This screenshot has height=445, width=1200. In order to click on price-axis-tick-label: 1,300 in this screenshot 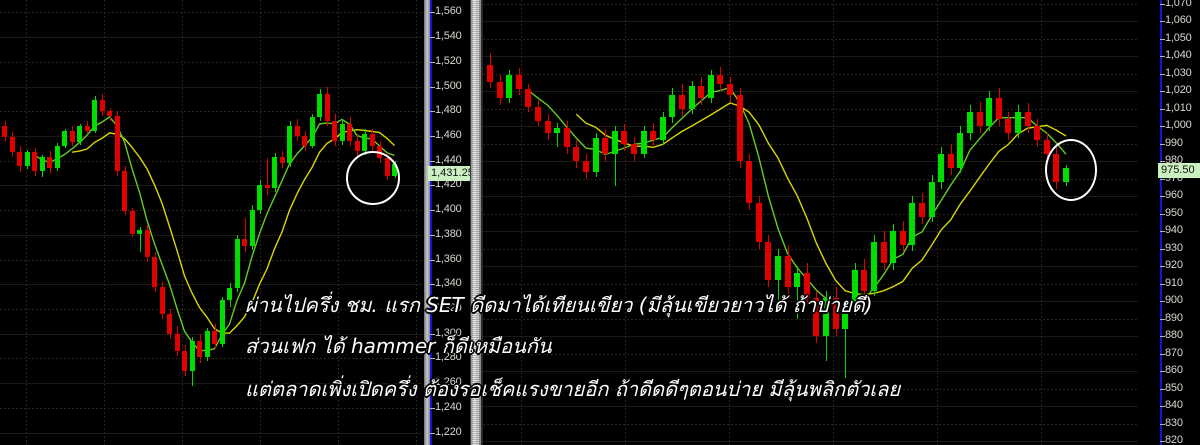, I will do `click(448, 332)`.